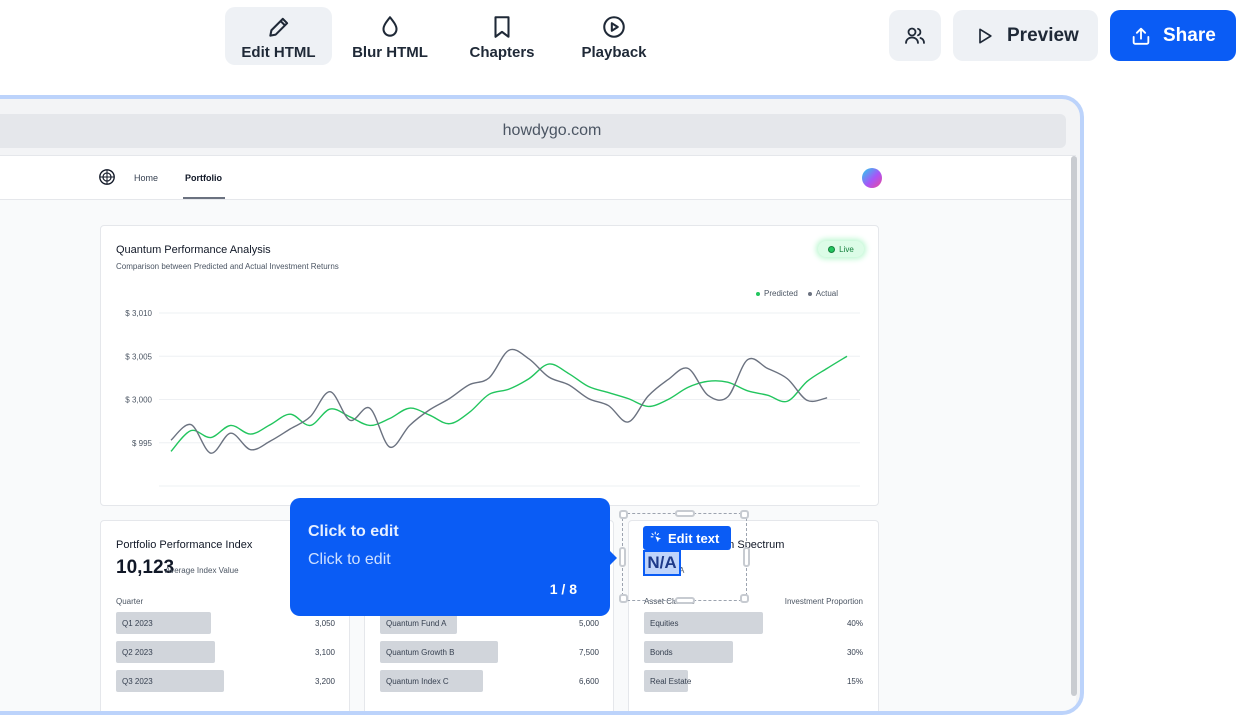  Describe the element at coordinates (744, 514) in the screenshot. I see `resize-handle-tr` at that location.